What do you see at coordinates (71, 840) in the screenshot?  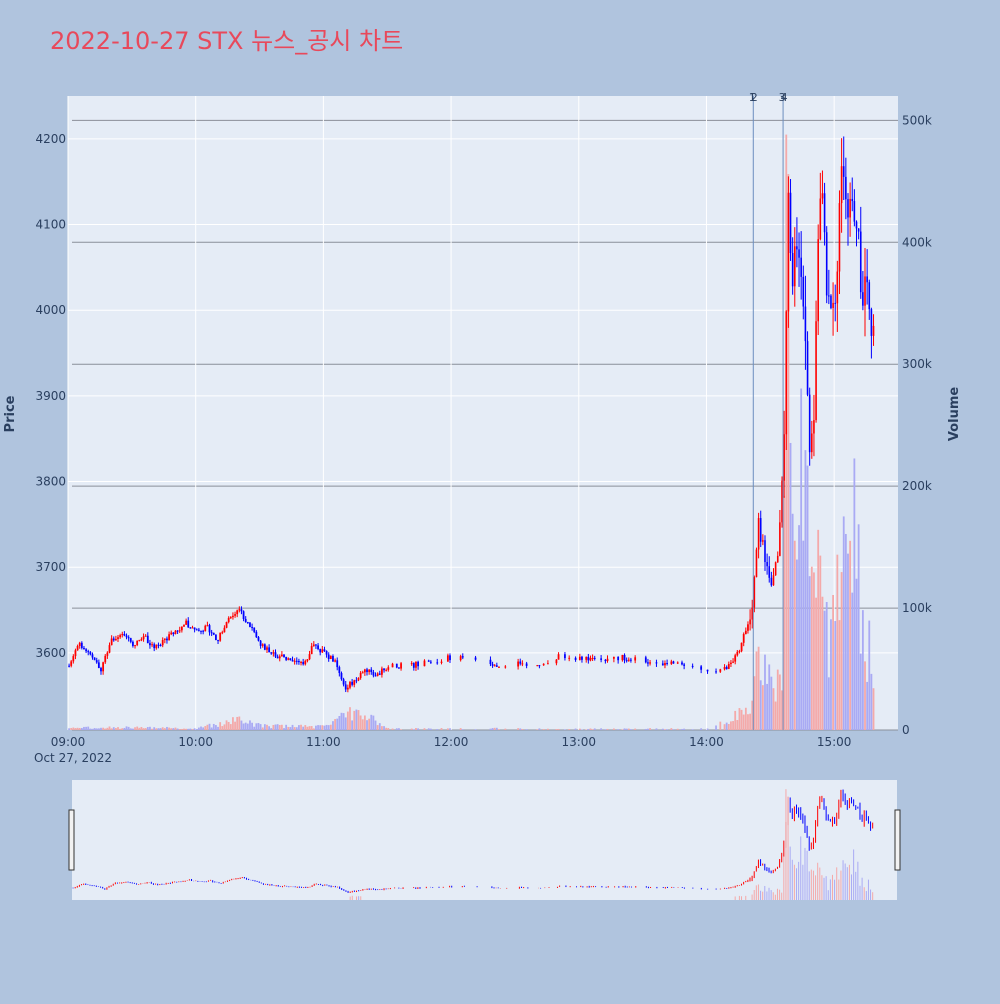 I see `range-slider-handle-left` at bounding box center [71, 840].